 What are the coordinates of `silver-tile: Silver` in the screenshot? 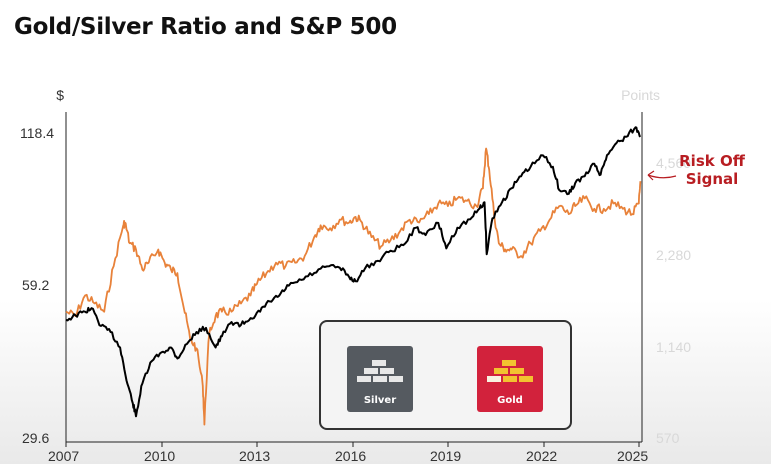 It's located at (380, 379).